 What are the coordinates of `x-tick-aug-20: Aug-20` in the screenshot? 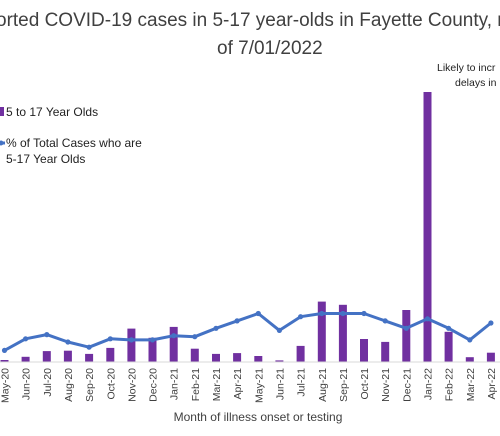 It's located at (69, 385).